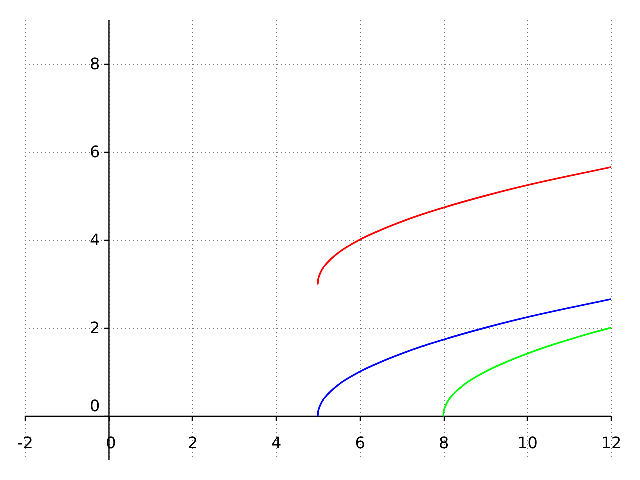  I want to click on y-tick-label: 0, so click(95, 406).